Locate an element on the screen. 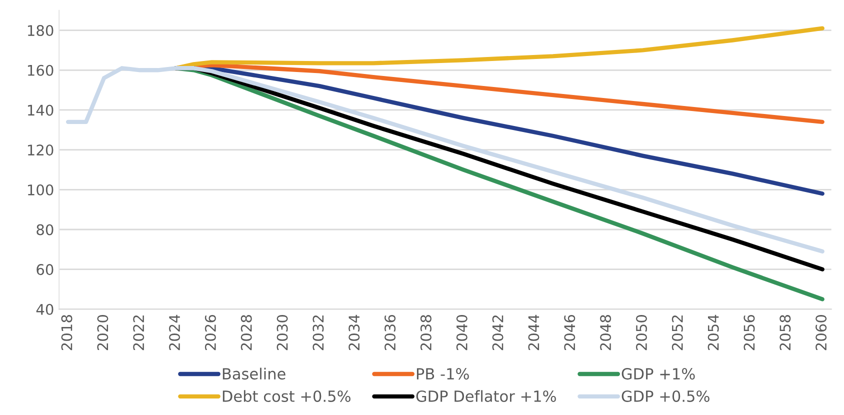  y-tick-label: 180 is located at coordinates (41, 30).